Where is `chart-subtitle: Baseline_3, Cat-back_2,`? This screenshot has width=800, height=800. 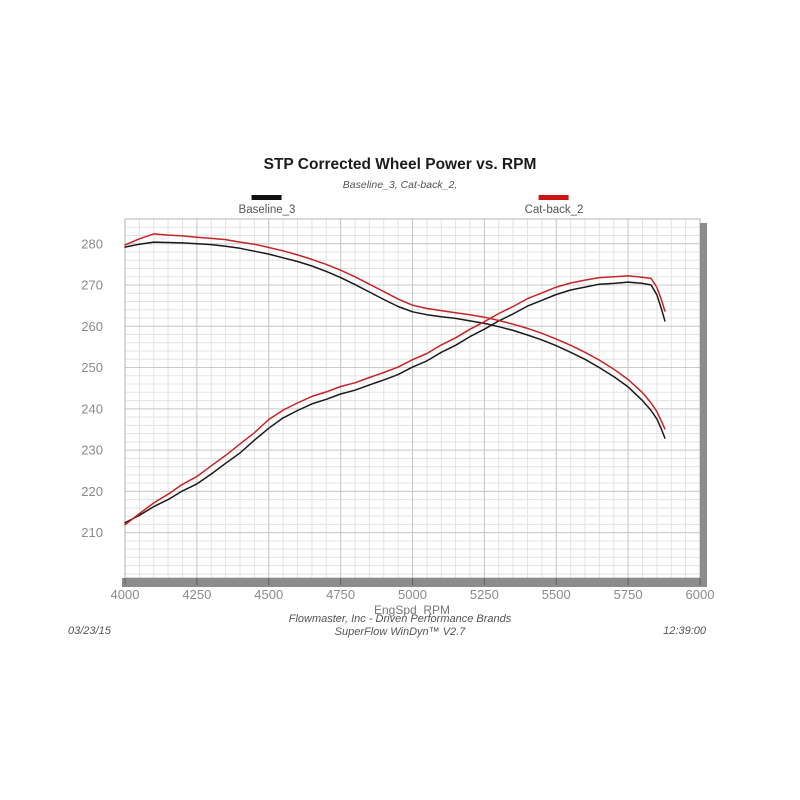 chart-subtitle: Baseline_3, Cat-back_2, is located at coordinates (400, 185).